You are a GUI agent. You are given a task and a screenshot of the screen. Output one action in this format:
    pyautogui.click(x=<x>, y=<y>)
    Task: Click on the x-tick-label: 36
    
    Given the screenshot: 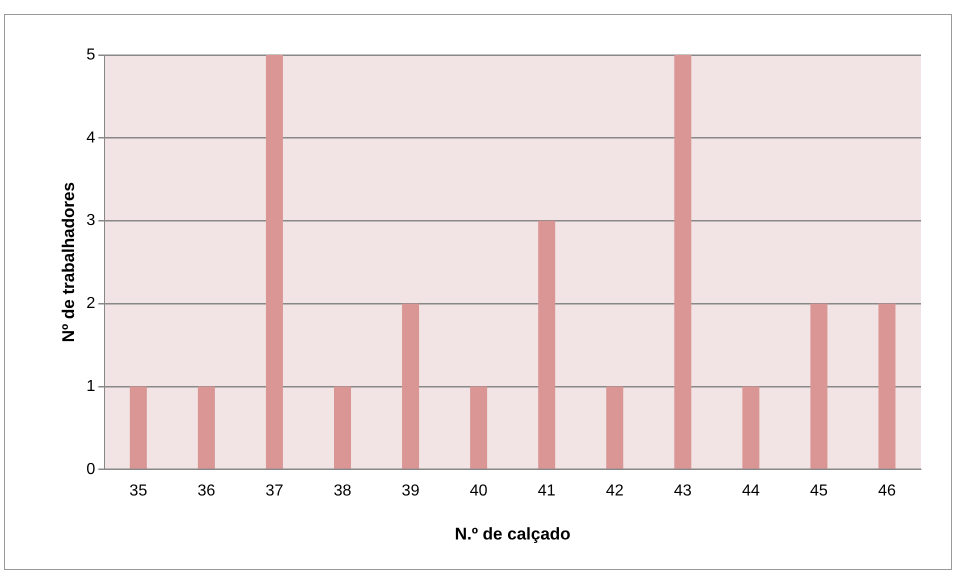 What is the action you would take?
    pyautogui.click(x=206, y=491)
    